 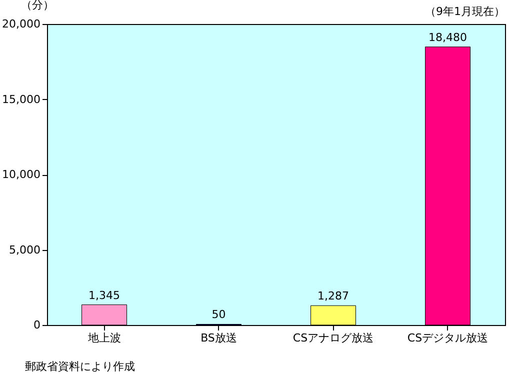 What do you see at coordinates (218, 338) in the screenshot?
I see `x-tick-label: BS放送` at bounding box center [218, 338].